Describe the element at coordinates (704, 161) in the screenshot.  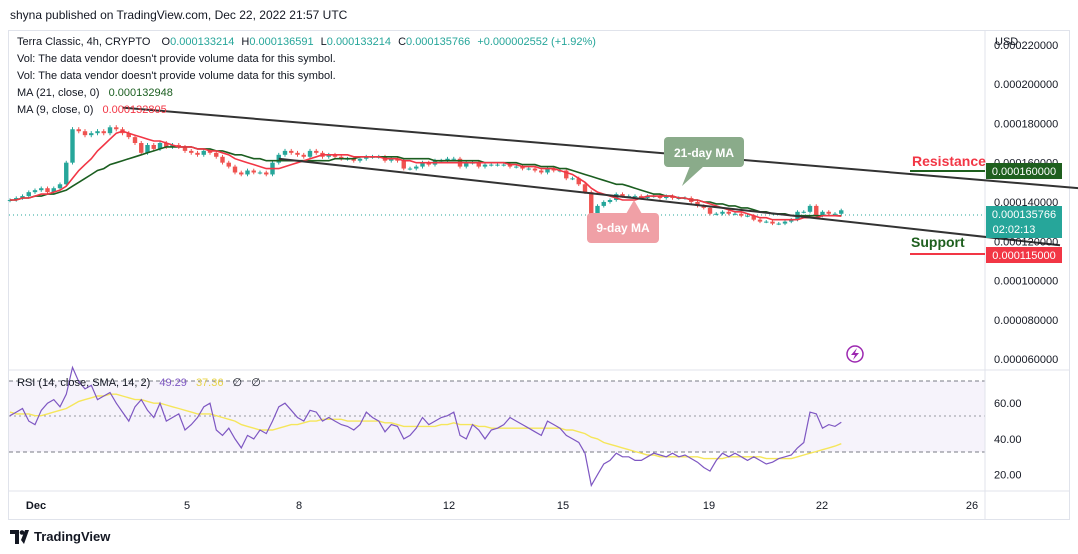
I see `ma21-callout: 21-day MA` at that location.